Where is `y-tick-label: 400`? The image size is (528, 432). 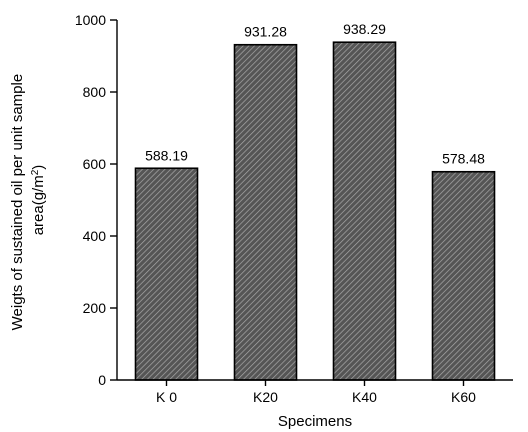 y-tick-label: 400 is located at coordinates (95, 236).